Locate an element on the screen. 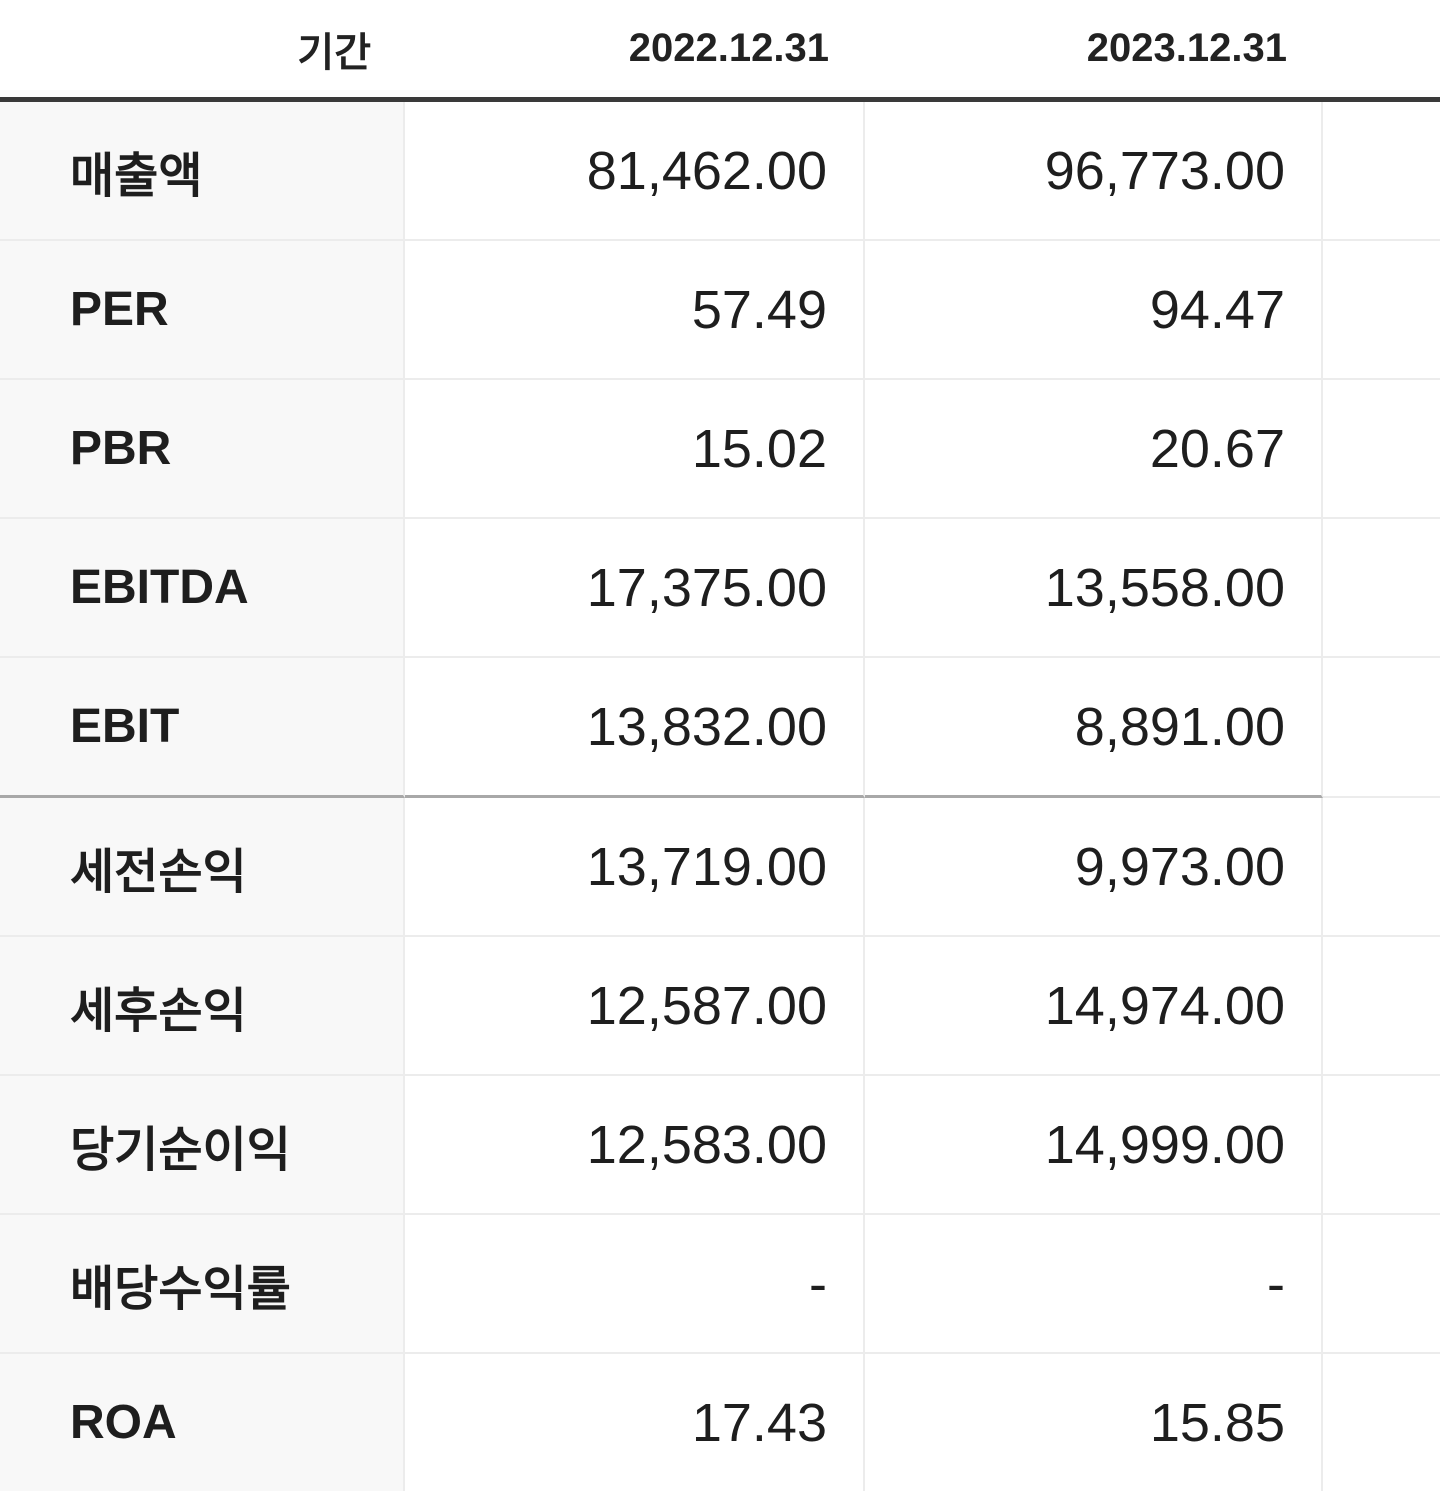 This screenshot has height=1491, width=1440. value-revenue-next is located at coordinates (1381, 171).